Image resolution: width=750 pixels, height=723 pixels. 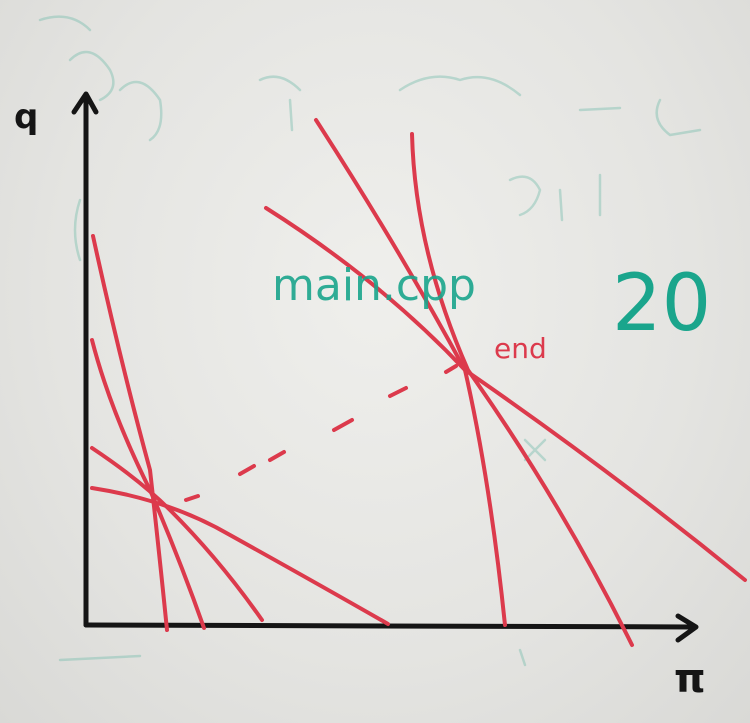 What do you see at coordinates (661, 304) in the screenshot?
I see `annotation-value: 20` at bounding box center [661, 304].